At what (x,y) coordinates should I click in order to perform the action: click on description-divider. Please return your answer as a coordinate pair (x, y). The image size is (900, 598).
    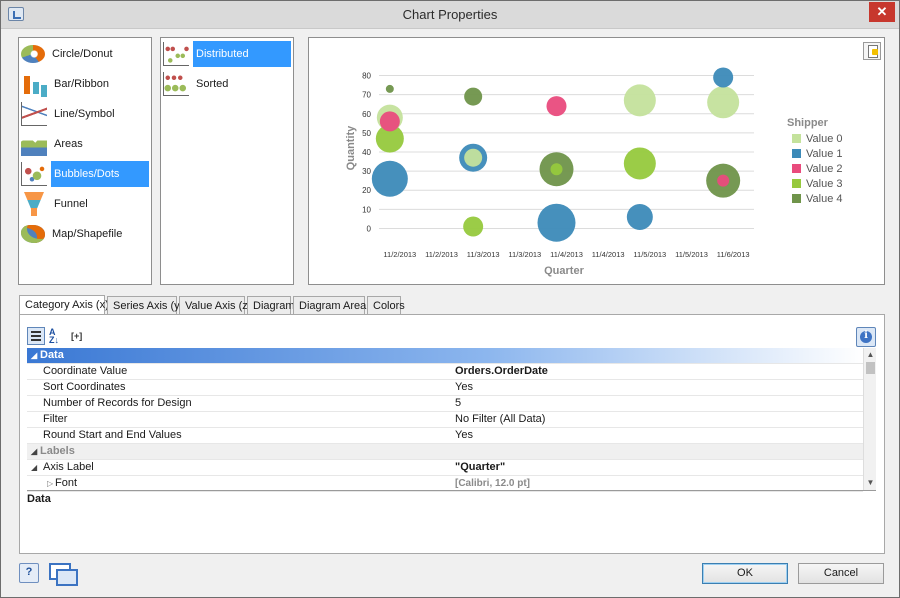
    Looking at the image, I should click on (451, 490).